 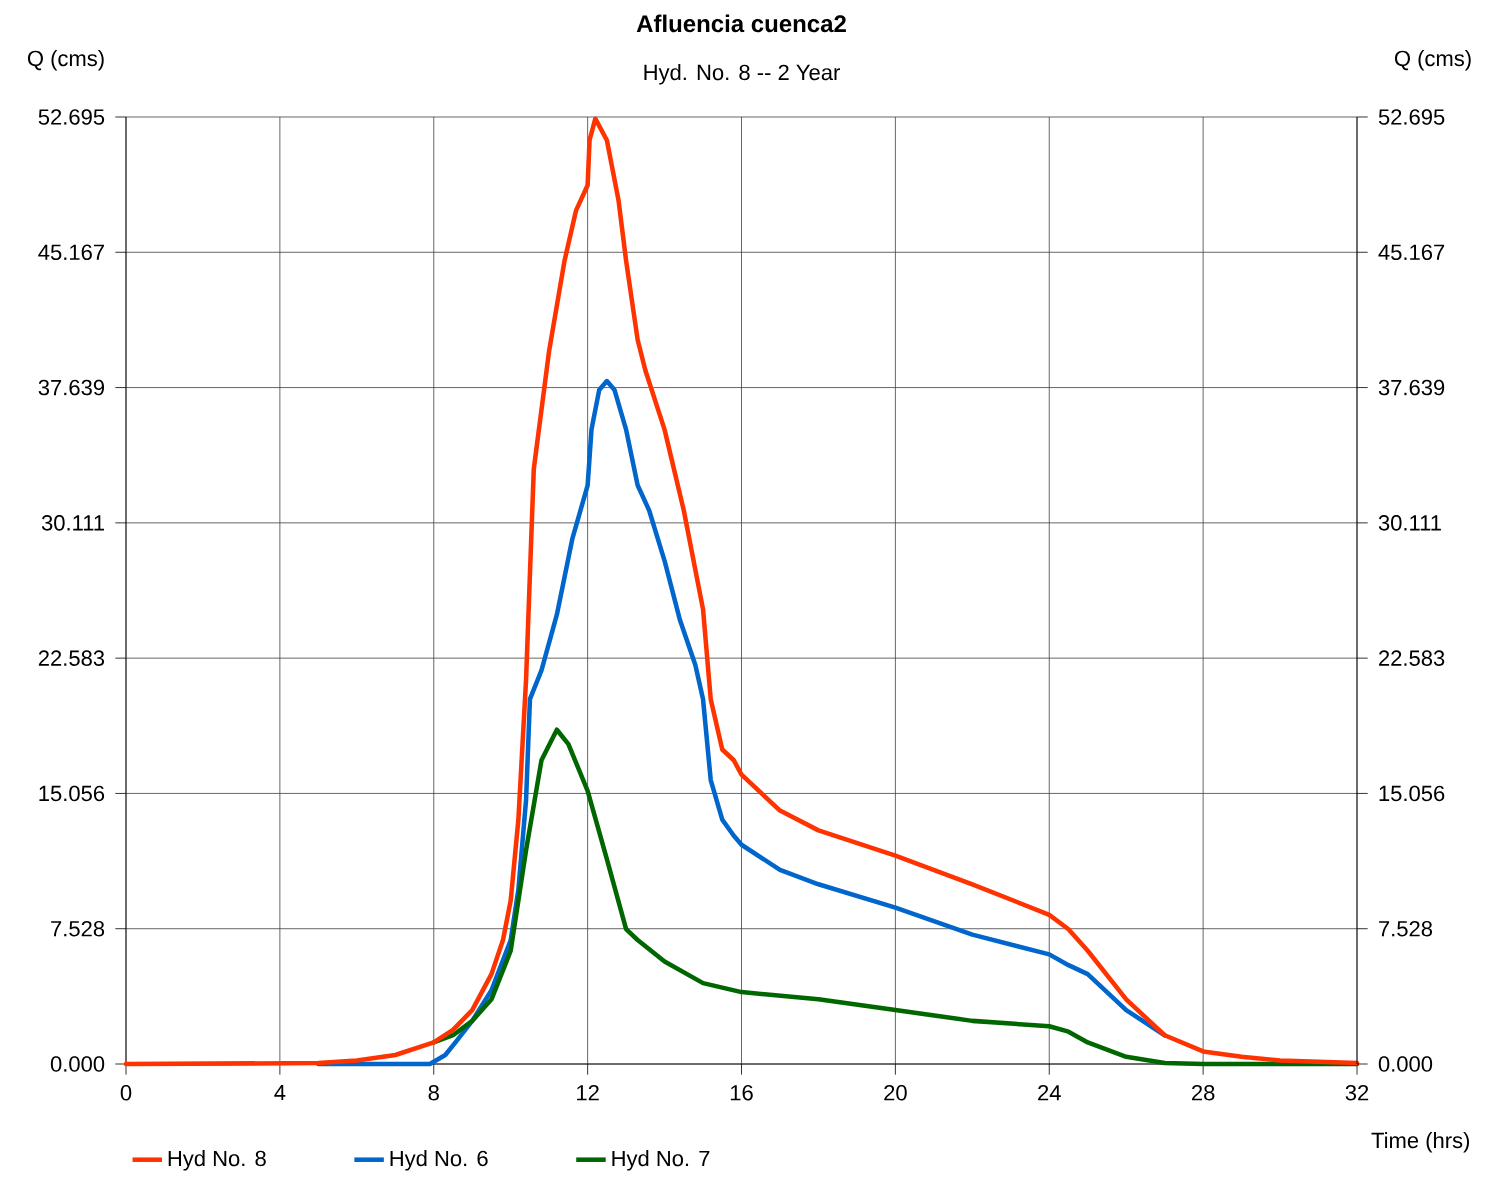 What do you see at coordinates (71, 117) in the screenshot?
I see `y-tick-label: 52.695` at bounding box center [71, 117].